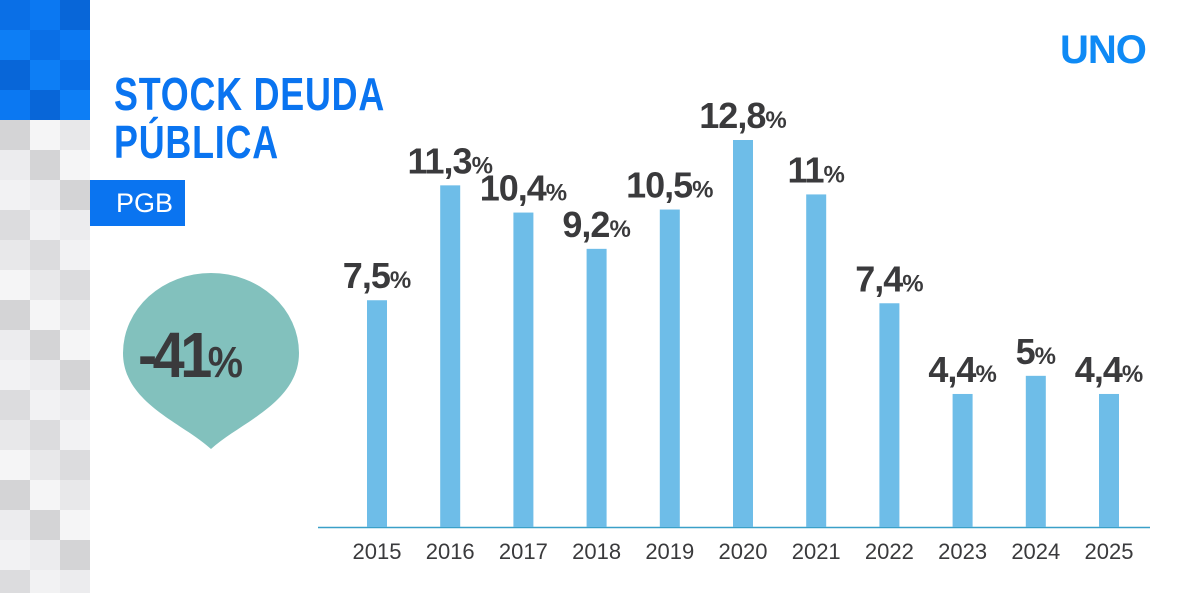 Image resolution: width=1200 pixels, height=593 pixels. Describe the element at coordinates (1109, 369) in the screenshot. I see `value-label-2025: 4,4%` at that location.